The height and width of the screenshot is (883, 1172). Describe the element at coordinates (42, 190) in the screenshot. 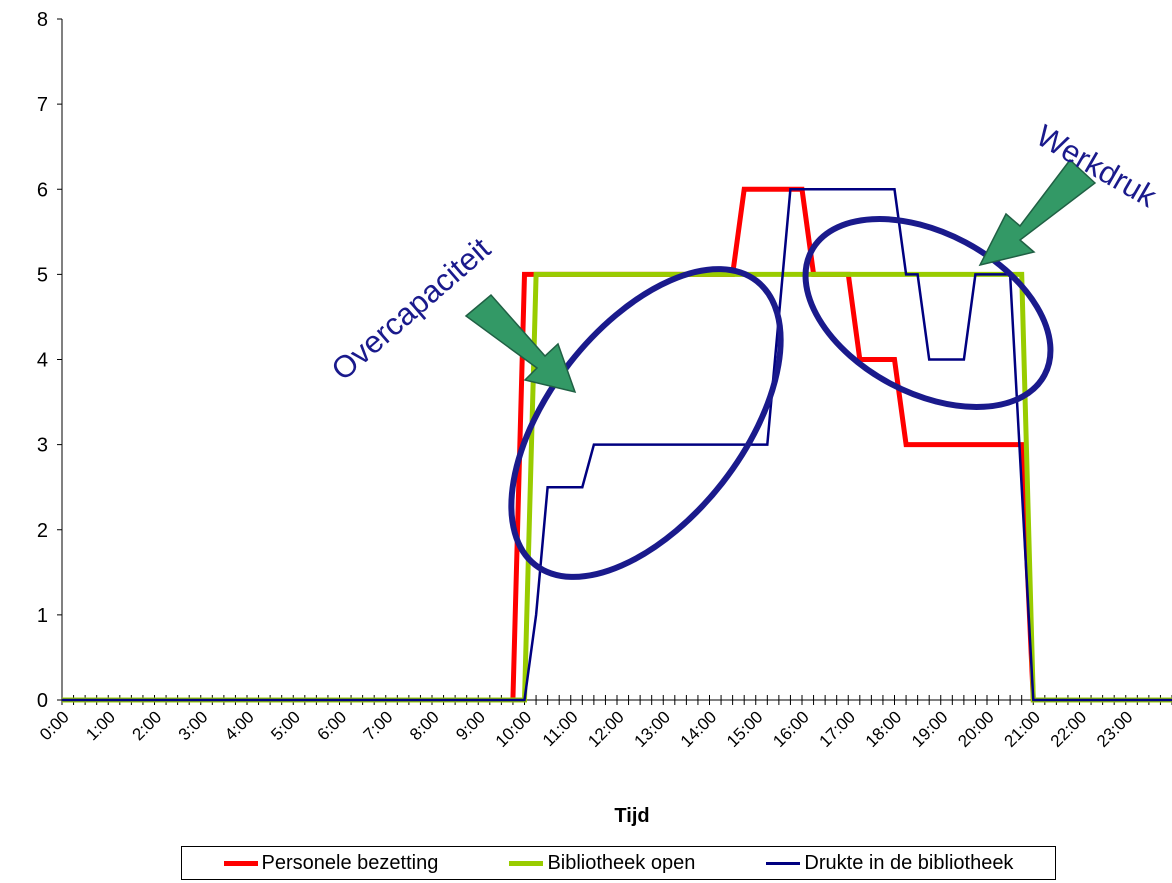

I see `y-tick-label: 6` at that location.